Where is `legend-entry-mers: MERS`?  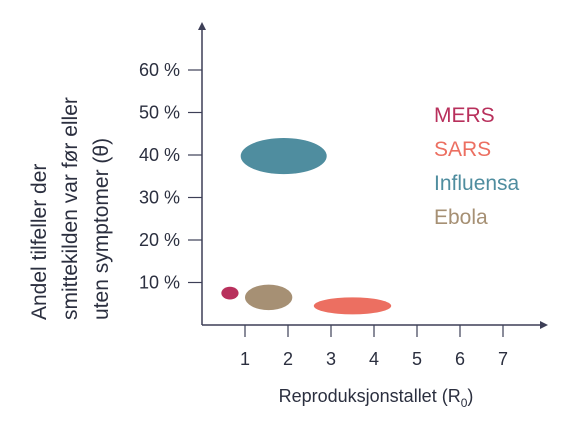 legend-entry-mers: MERS is located at coordinates (464, 115).